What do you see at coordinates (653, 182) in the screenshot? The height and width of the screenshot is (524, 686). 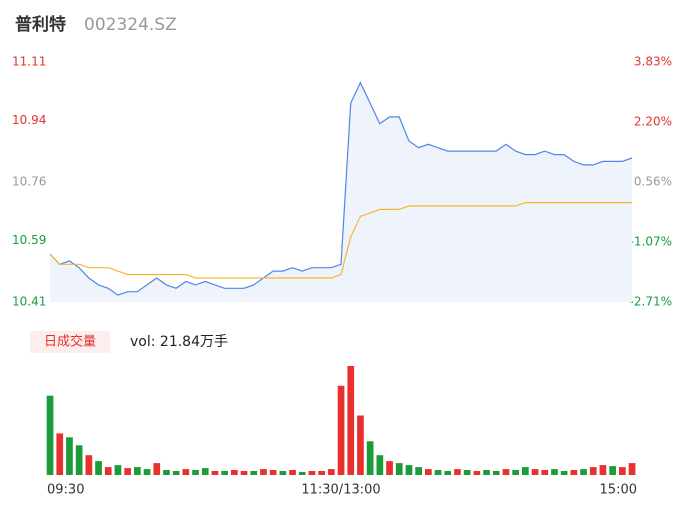 I see `y2-tick-label: 0.56%` at bounding box center [653, 182].